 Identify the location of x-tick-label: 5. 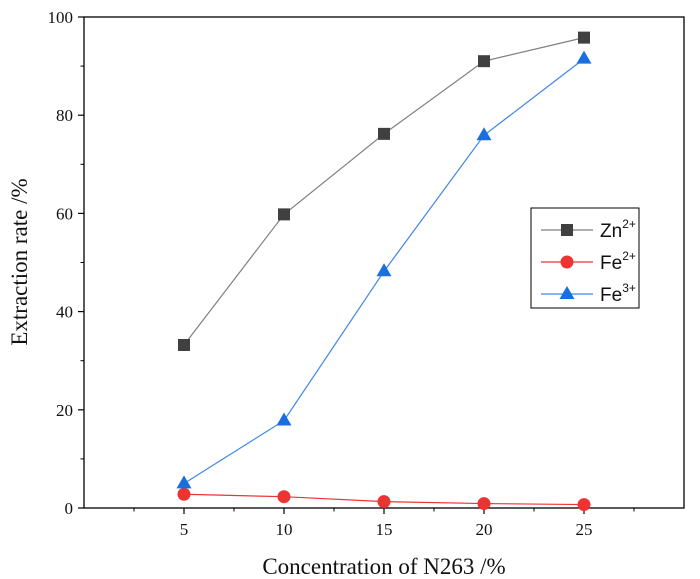
(184, 529).